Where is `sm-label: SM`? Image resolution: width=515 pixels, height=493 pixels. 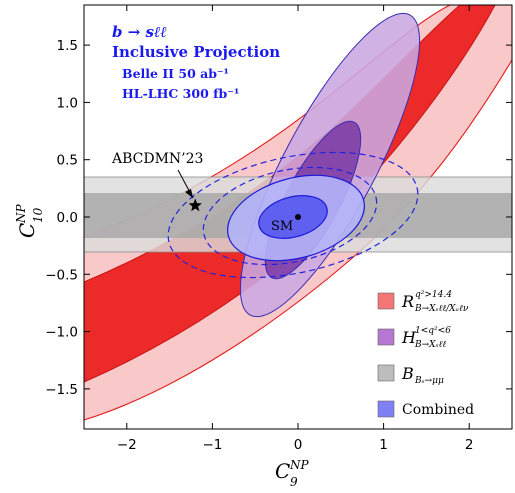
sm-label: SM is located at coordinates (282, 226).